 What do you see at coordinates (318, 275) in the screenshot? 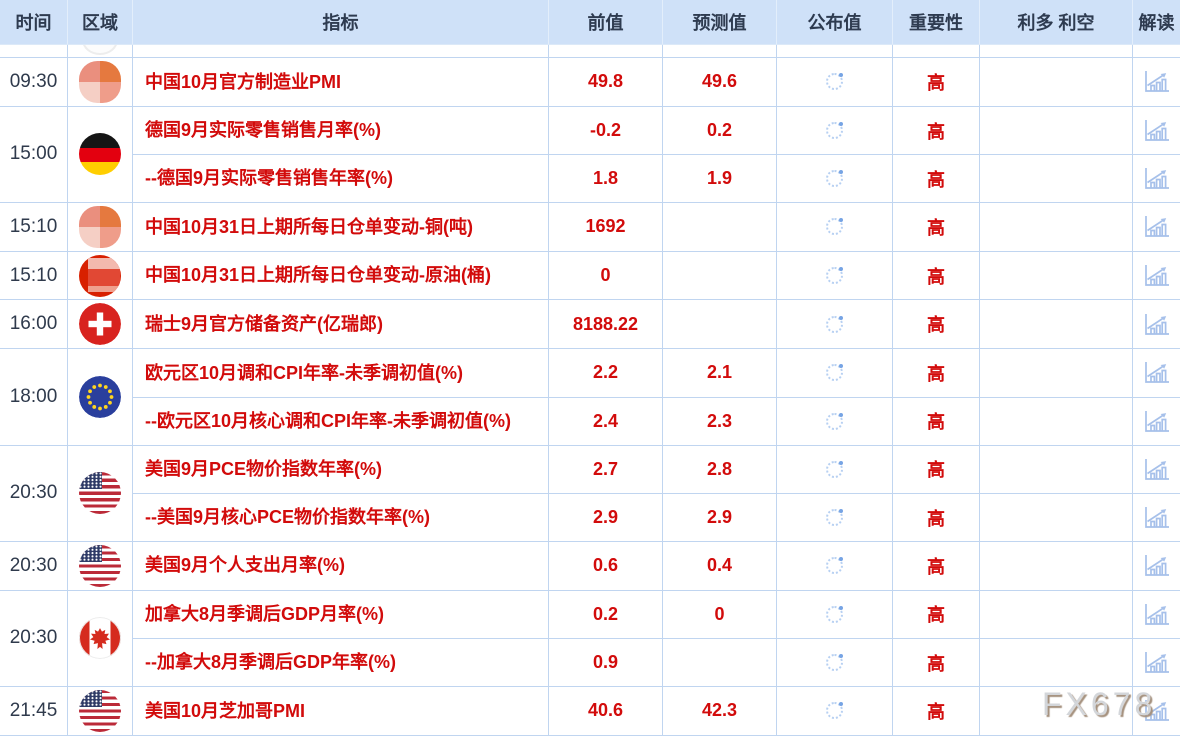
I see `indicator-link: 中国10月31日上期所每日仓单变动-原油(桶)` at bounding box center [318, 275].